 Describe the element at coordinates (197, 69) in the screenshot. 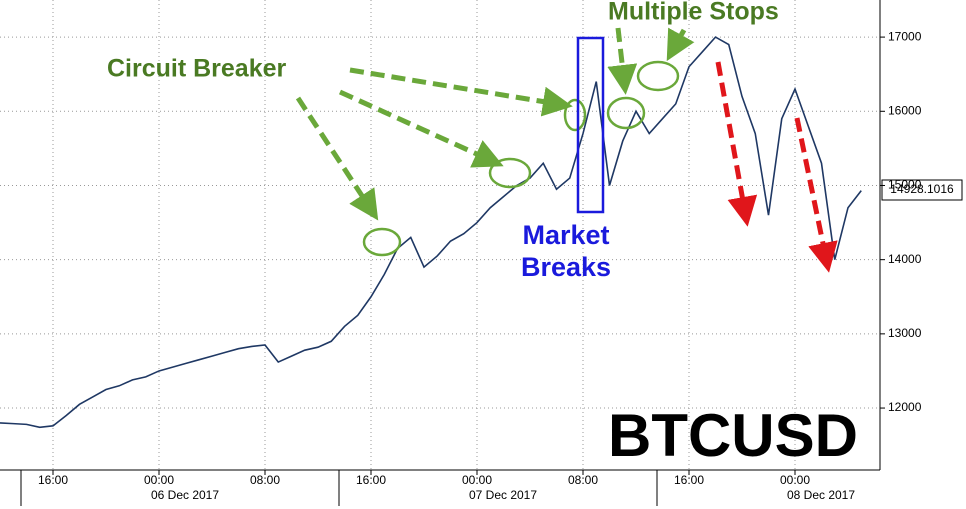

I see `annotation: Circuit Breaker` at that location.